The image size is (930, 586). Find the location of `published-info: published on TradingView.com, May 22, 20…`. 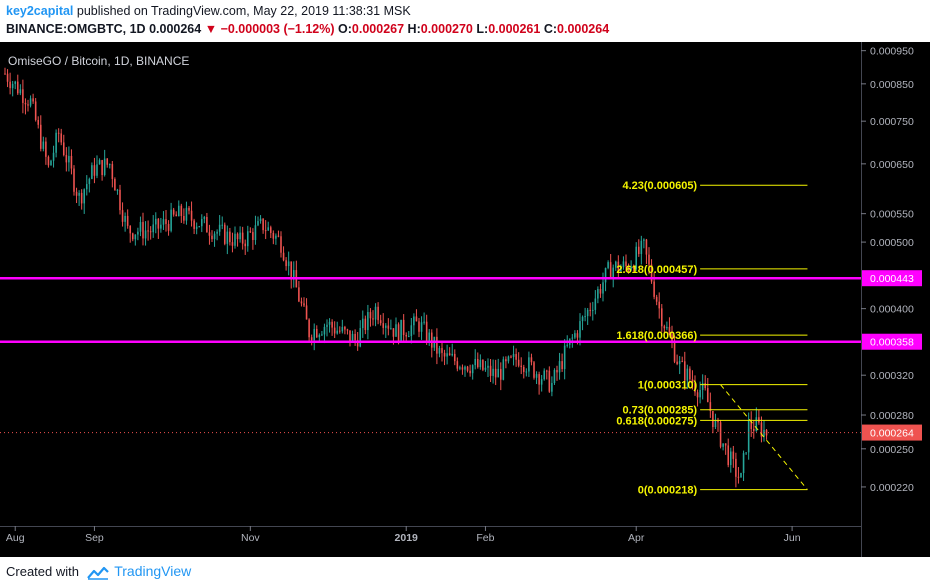

published-info: published on TradingView.com, May 22, 20… is located at coordinates (243, 11).